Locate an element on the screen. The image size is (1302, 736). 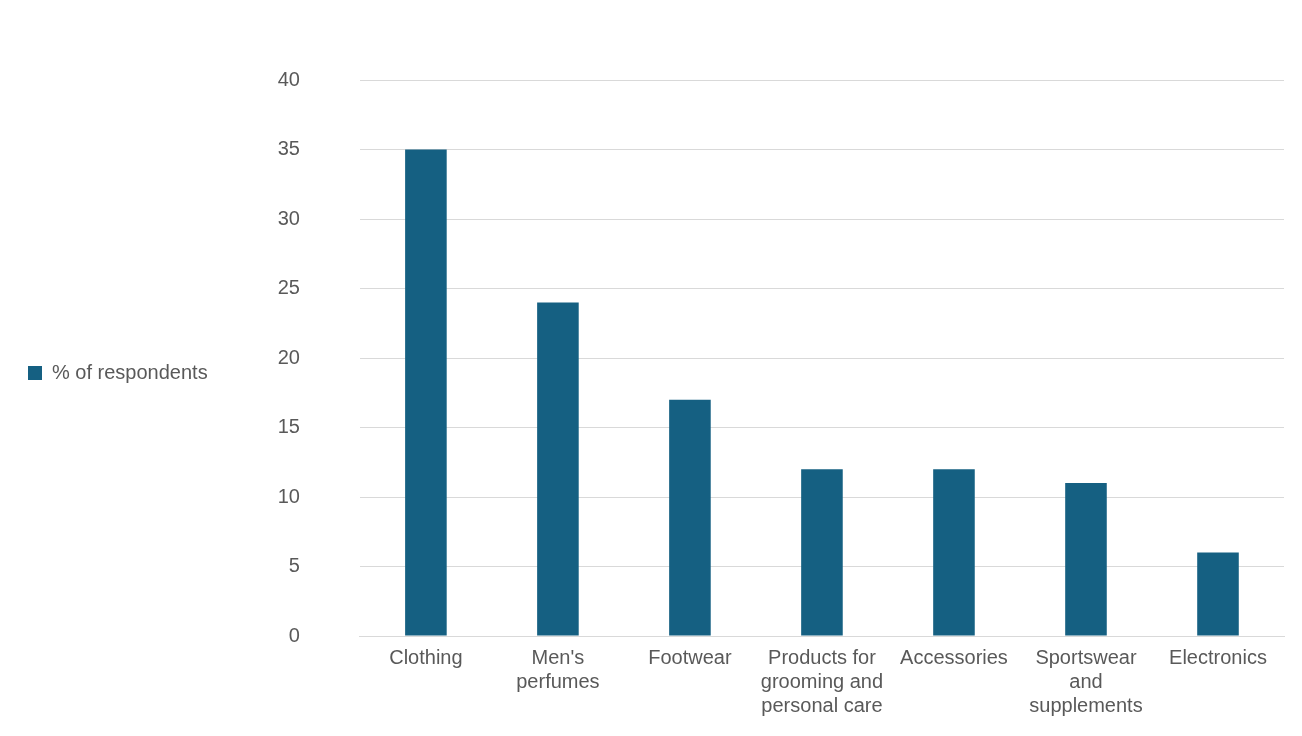
x-tick-label: Products for grooming and personal care is located at coordinates (822, 680).